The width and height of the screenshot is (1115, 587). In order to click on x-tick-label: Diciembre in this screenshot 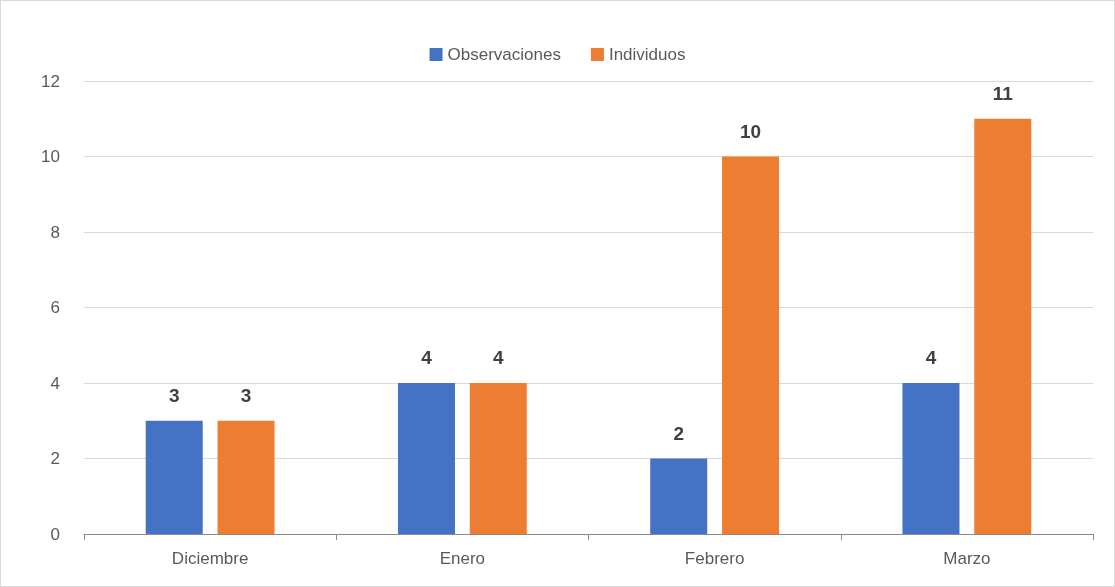, I will do `click(210, 558)`.